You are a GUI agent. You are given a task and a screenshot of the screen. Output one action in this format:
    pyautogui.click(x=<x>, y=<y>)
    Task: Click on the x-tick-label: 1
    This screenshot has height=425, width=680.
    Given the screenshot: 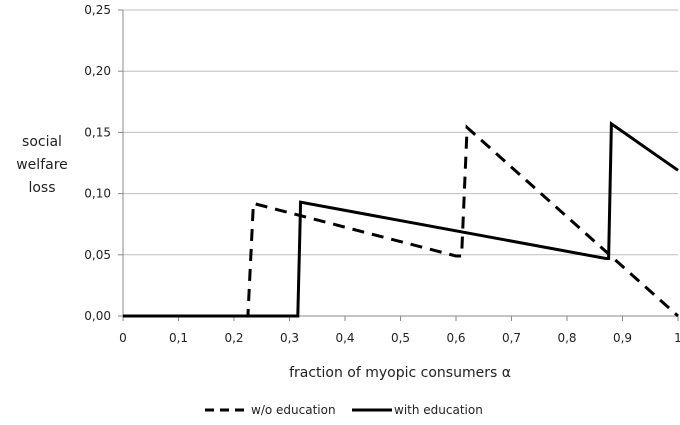 What is the action you would take?
    pyautogui.click(x=677, y=338)
    